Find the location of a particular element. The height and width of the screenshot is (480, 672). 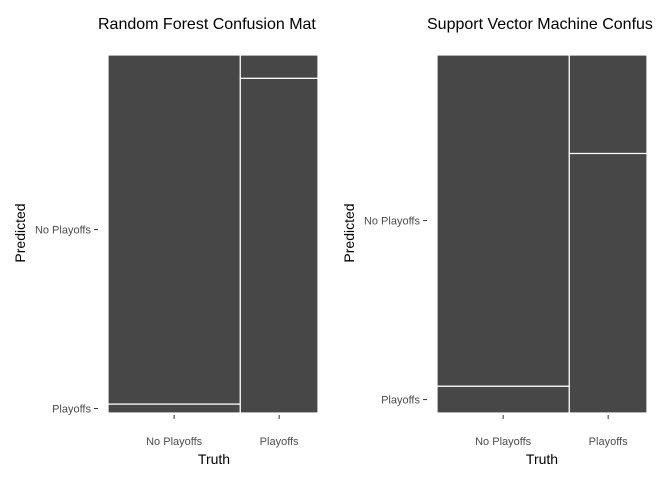

panel-2-x-axis-title: Truth is located at coordinates (542, 459).